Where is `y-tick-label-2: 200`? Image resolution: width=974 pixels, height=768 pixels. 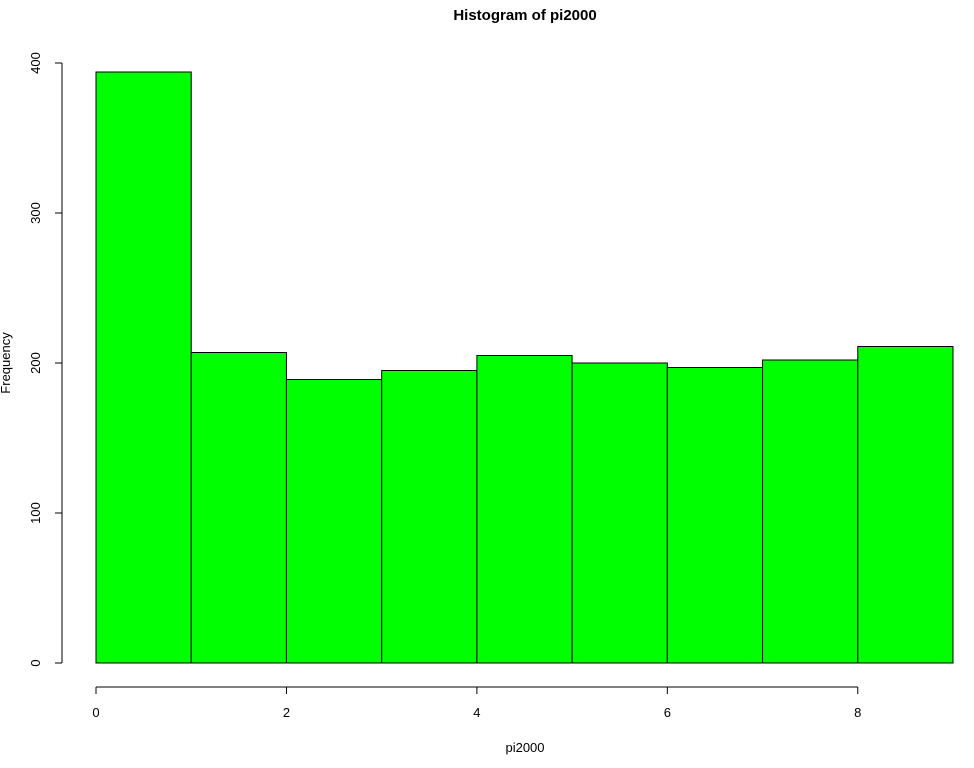
y-tick-label-2: 200 is located at coordinates (35, 363).